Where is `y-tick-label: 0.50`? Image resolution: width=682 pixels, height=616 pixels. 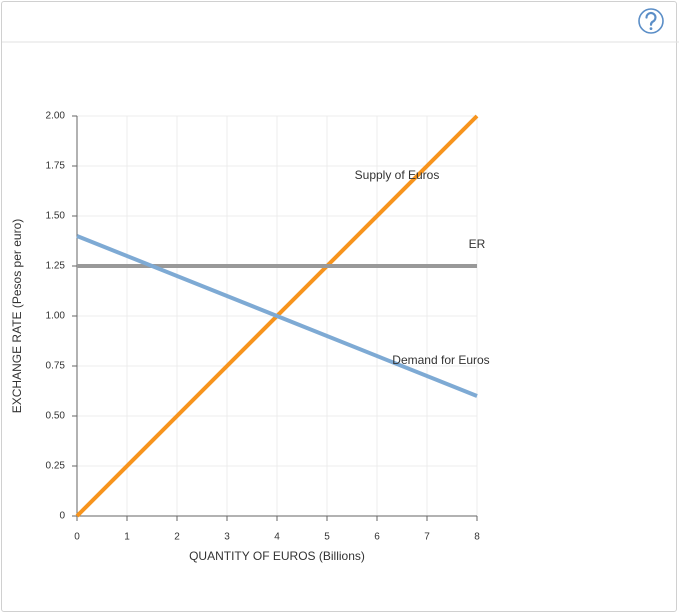 y-tick-label: 0.50 is located at coordinates (56, 416).